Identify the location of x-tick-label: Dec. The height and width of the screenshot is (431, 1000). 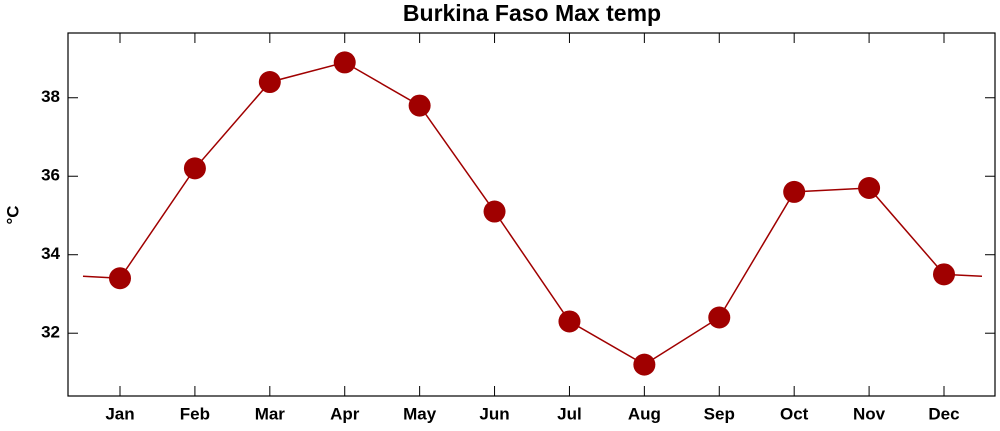
(943, 413).